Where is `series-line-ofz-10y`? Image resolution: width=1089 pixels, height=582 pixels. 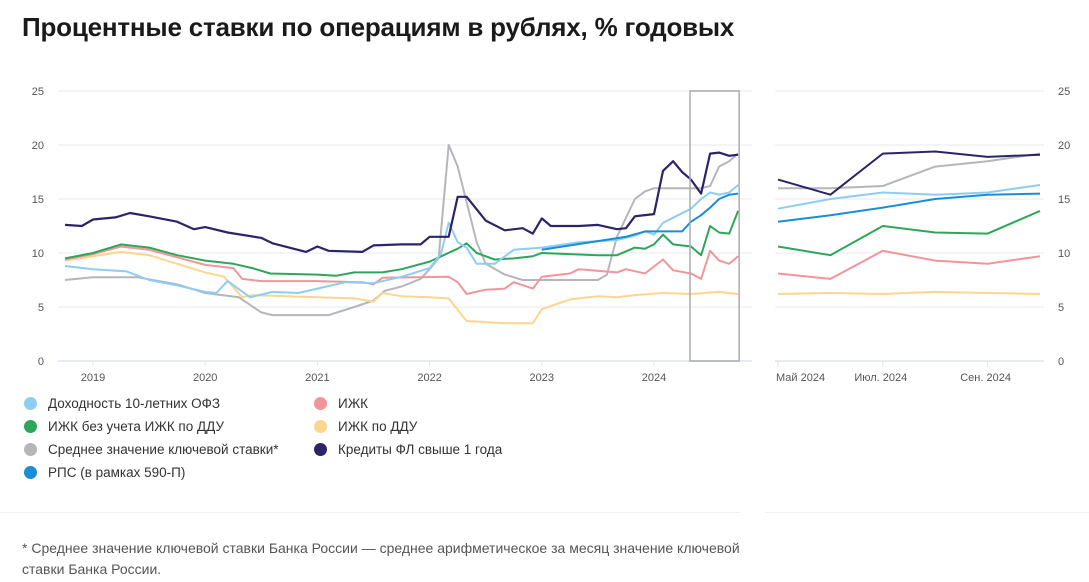 series-line-ofz-10y is located at coordinates (401, 241).